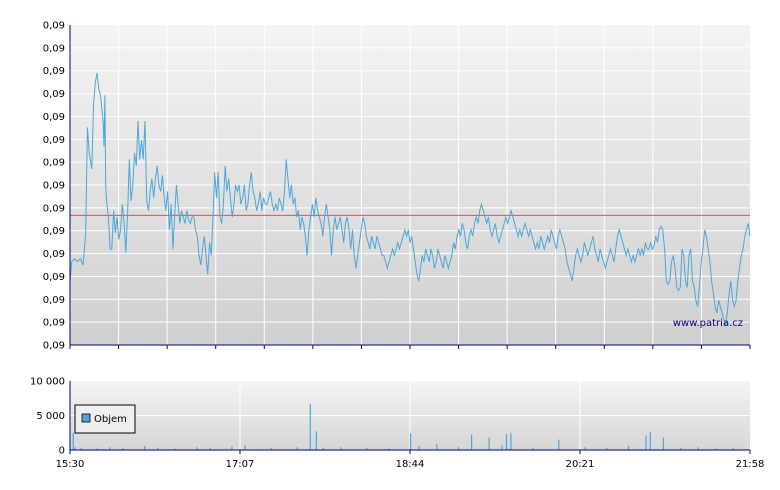  What do you see at coordinates (47, 382) in the screenshot?
I see `volume-y-tick-label: 10 000` at bounding box center [47, 382].